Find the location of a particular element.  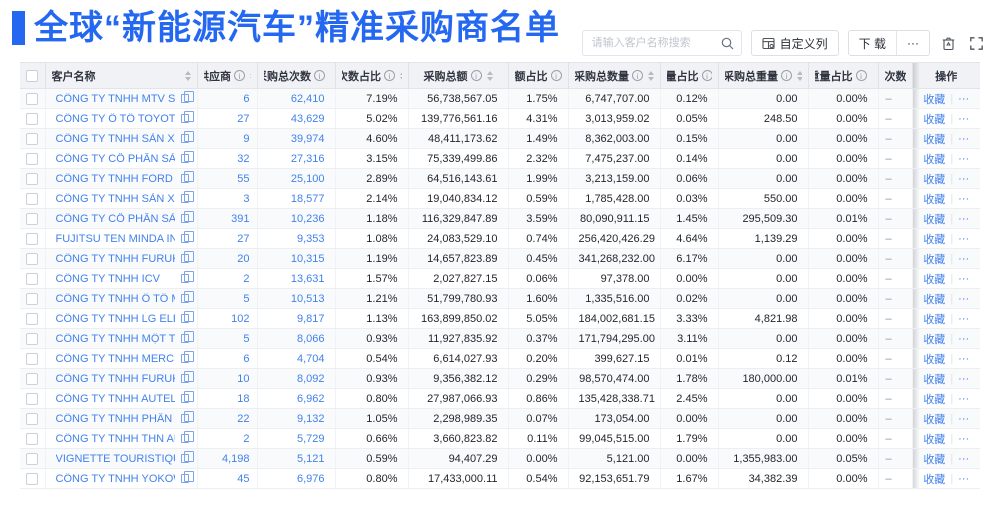

search-icon is located at coordinates (727, 43).